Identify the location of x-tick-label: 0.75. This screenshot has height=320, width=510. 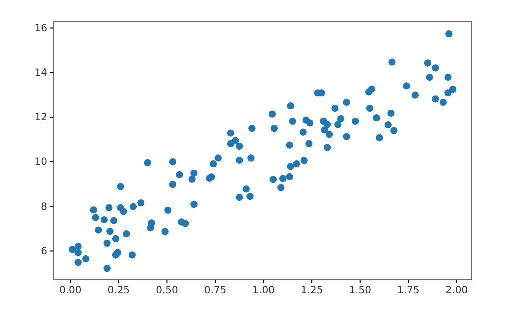
(215, 291).